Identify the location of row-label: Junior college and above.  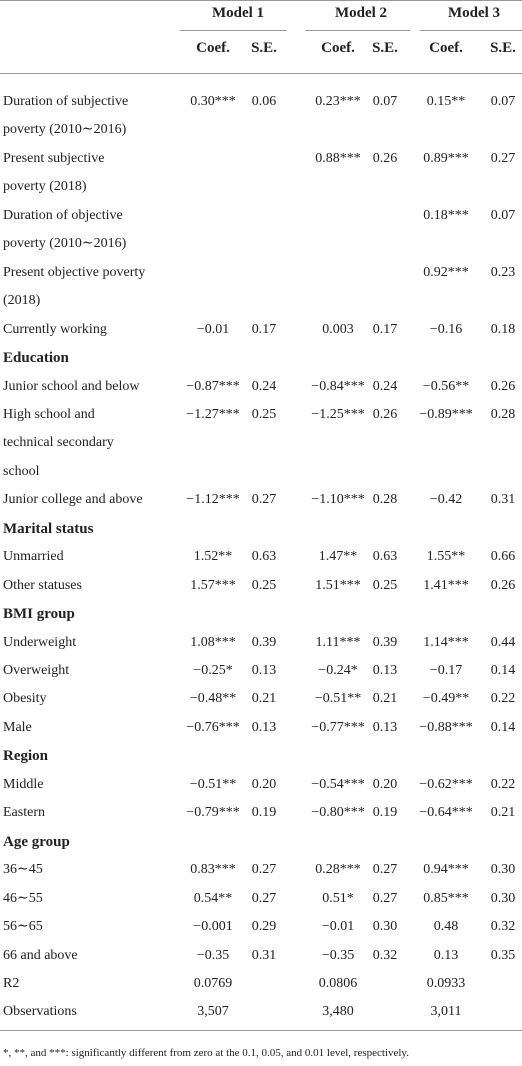
(73, 500).